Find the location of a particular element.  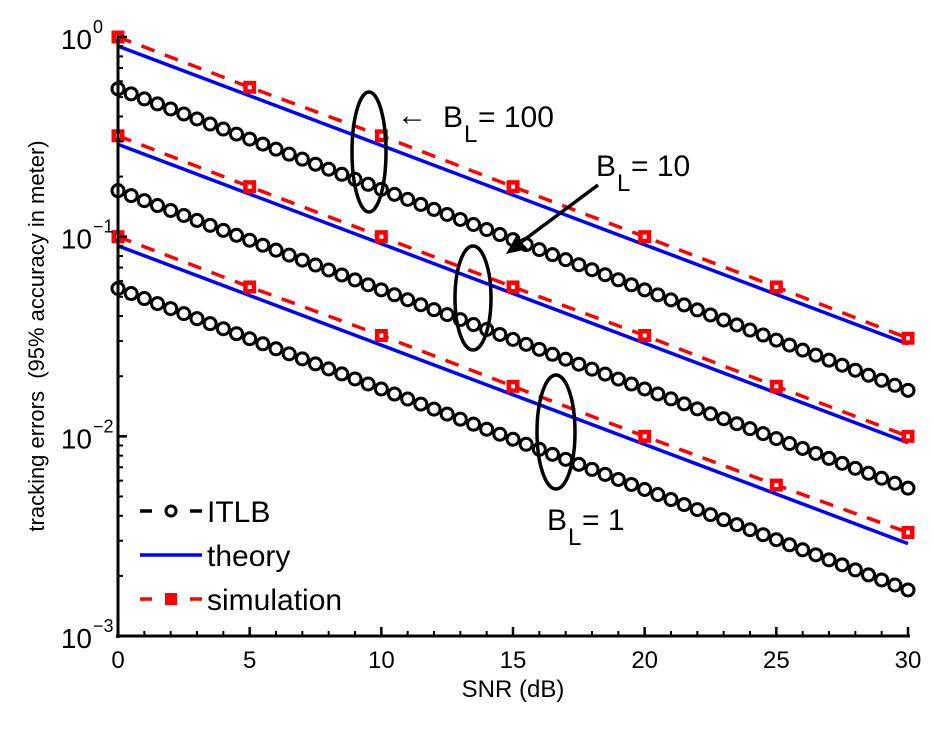

annotation-value: = 1 is located at coordinates (603, 520).